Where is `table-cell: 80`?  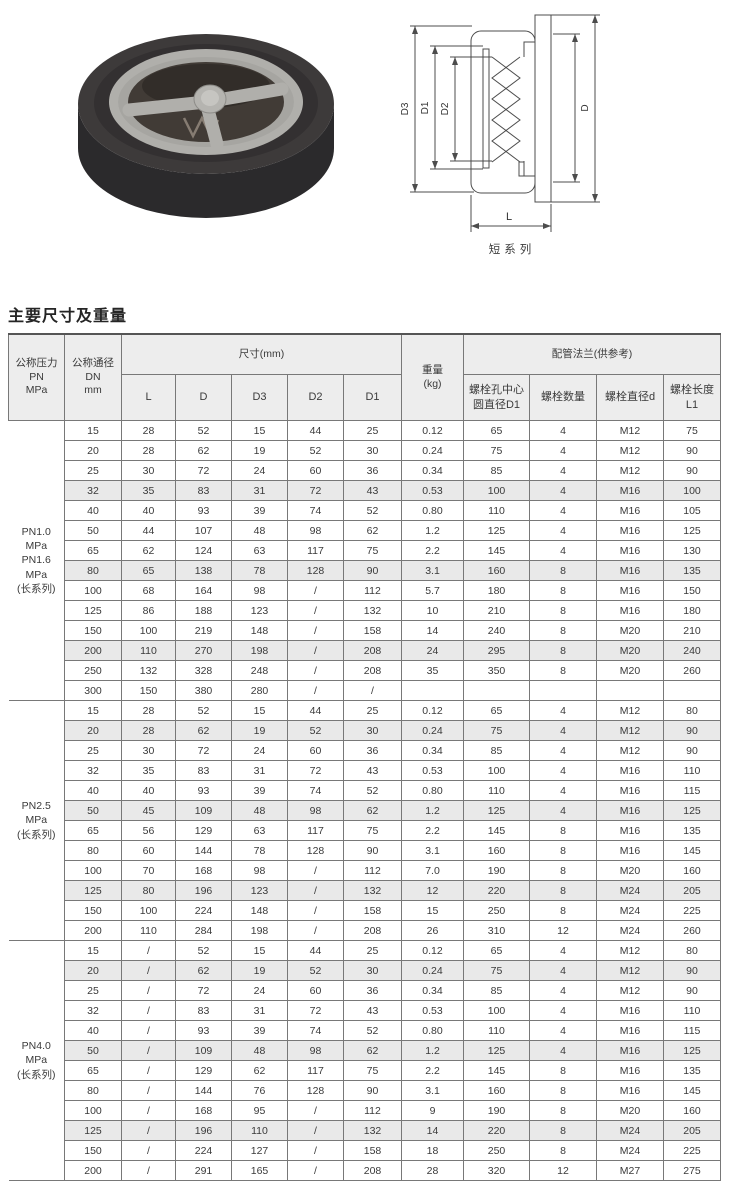 table-cell: 80 is located at coordinates (93, 570).